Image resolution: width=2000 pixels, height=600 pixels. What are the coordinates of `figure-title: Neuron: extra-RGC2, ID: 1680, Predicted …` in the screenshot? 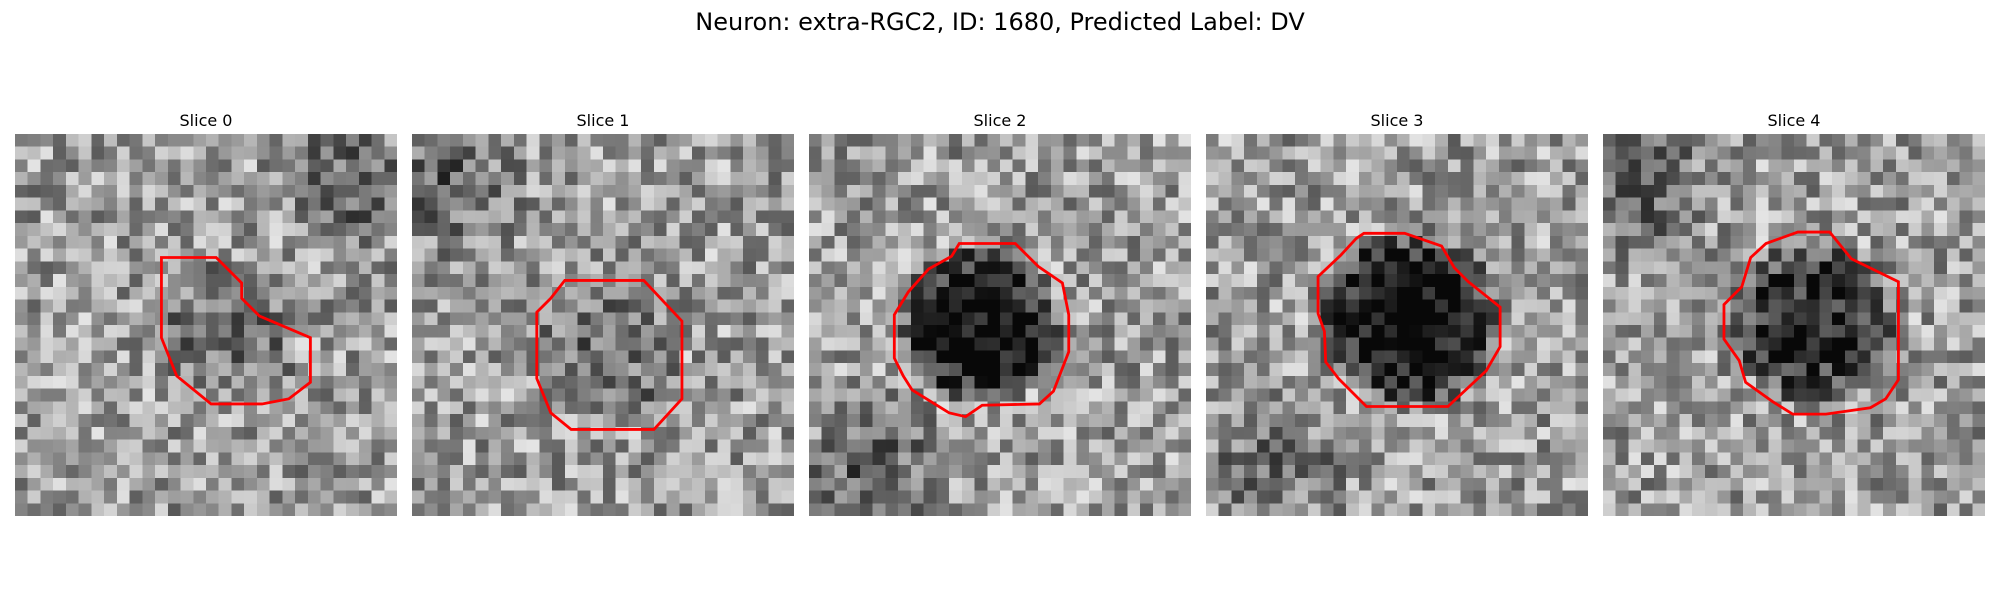 It's located at (1000, 22).